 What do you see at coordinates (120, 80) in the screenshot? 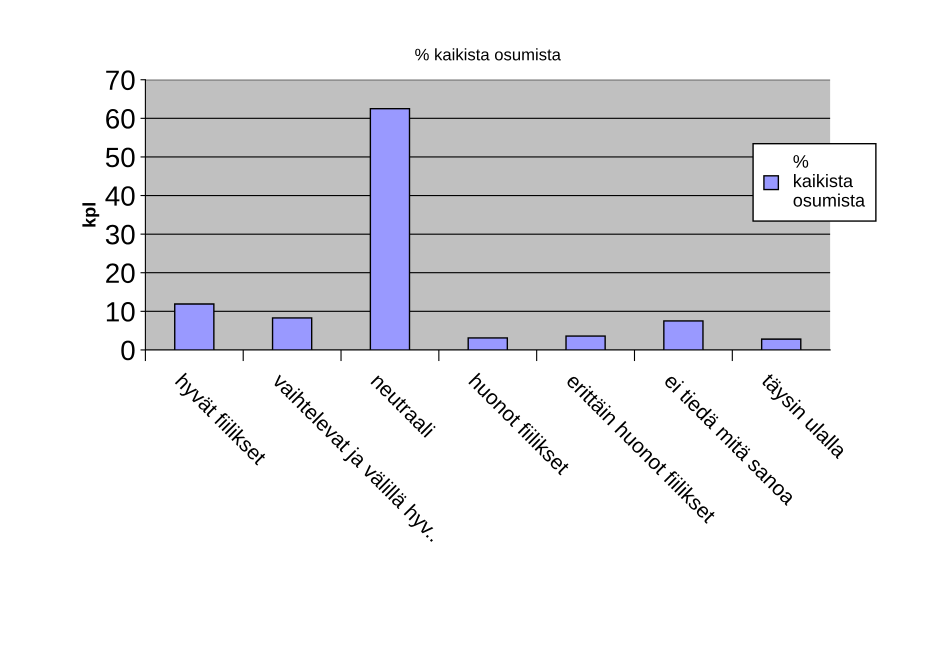
I see `y-tick-label: 70` at bounding box center [120, 80].